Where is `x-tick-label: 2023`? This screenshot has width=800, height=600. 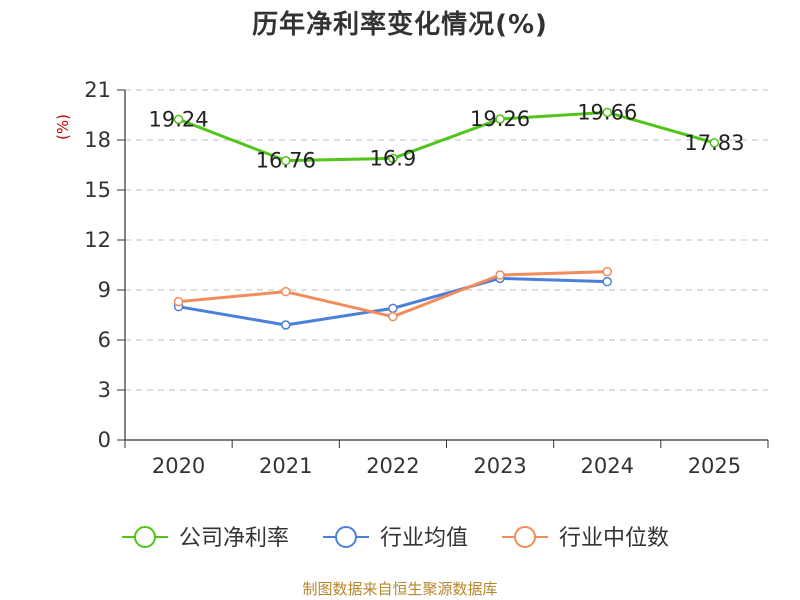 x-tick-label: 2023 is located at coordinates (499, 466).